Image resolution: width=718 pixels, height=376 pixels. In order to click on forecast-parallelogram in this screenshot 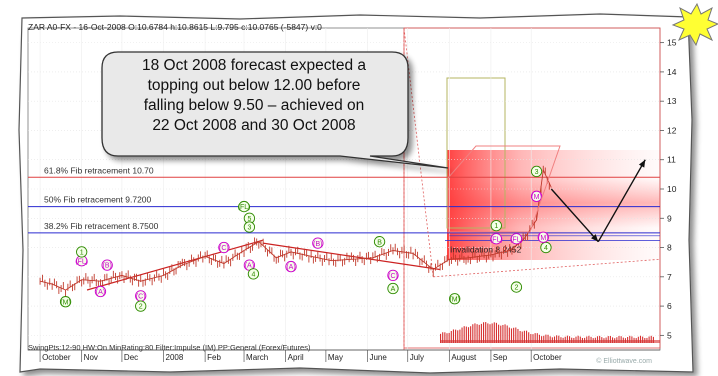, I will do `click(504, 189)`.